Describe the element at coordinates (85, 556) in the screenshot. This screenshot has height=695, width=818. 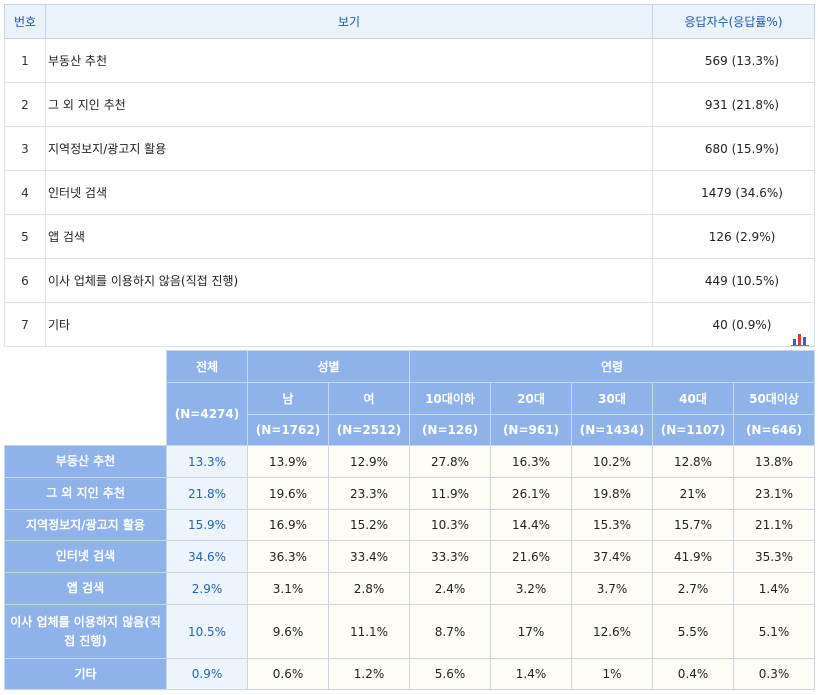
I see `row-label: 인터넷 검색` at that location.